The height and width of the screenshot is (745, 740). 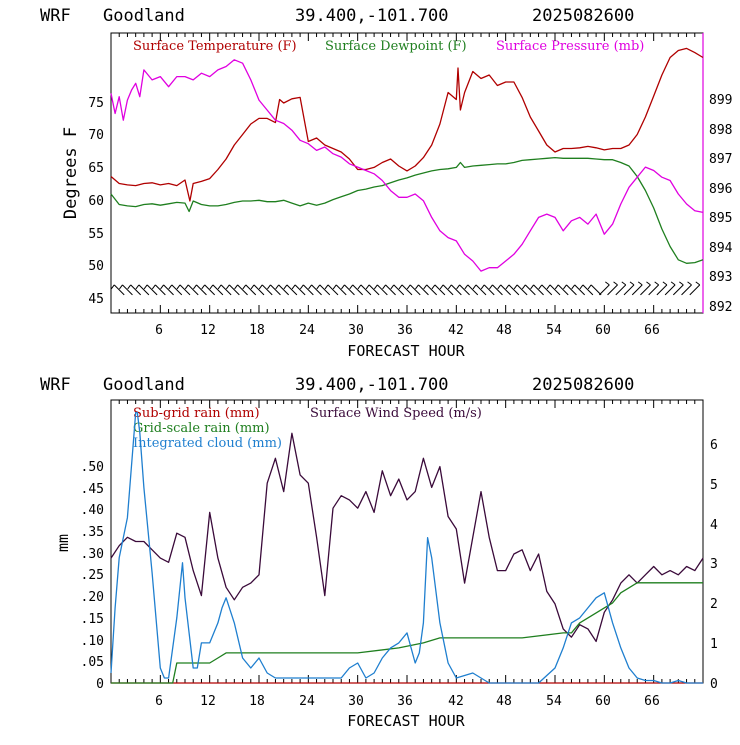 What do you see at coordinates (92, 510) in the screenshot?
I see `bottom-y-tick-40: .40` at bounding box center [92, 510].